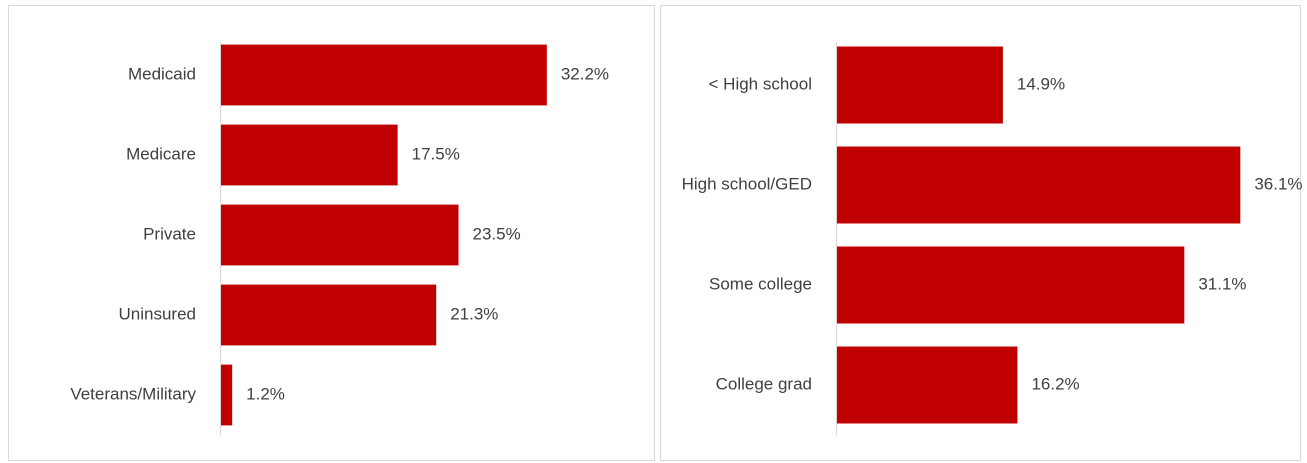  I want to click on category-label: Some college, so click(760, 283).